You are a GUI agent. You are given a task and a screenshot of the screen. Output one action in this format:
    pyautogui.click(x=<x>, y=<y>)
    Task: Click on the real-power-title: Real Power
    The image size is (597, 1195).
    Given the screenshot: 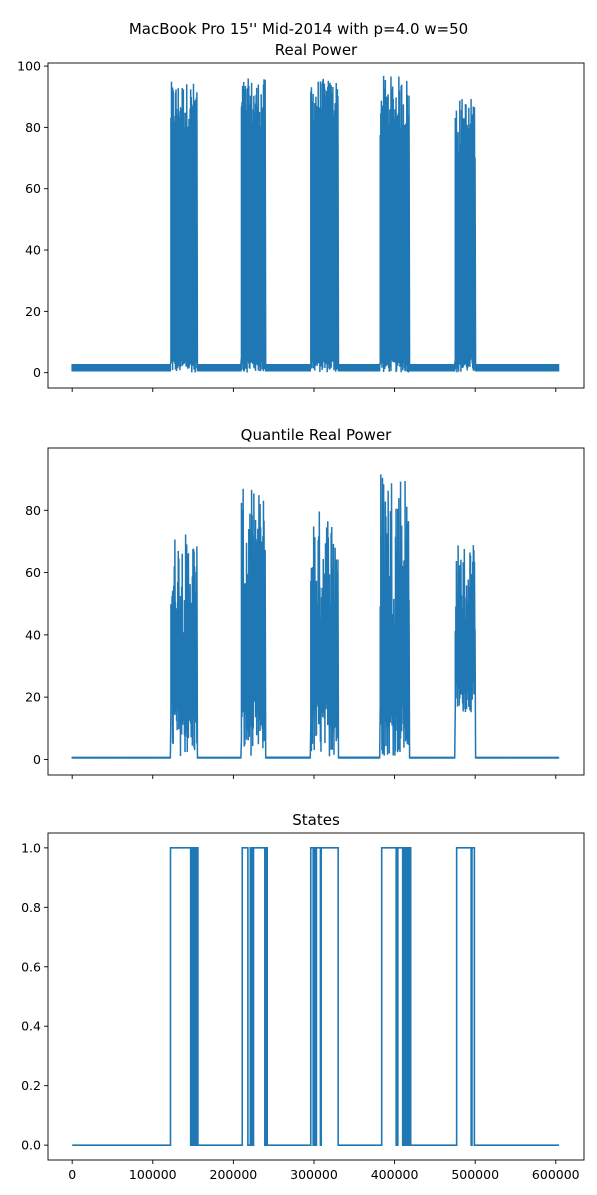 What is the action you would take?
    pyautogui.click(x=316, y=50)
    